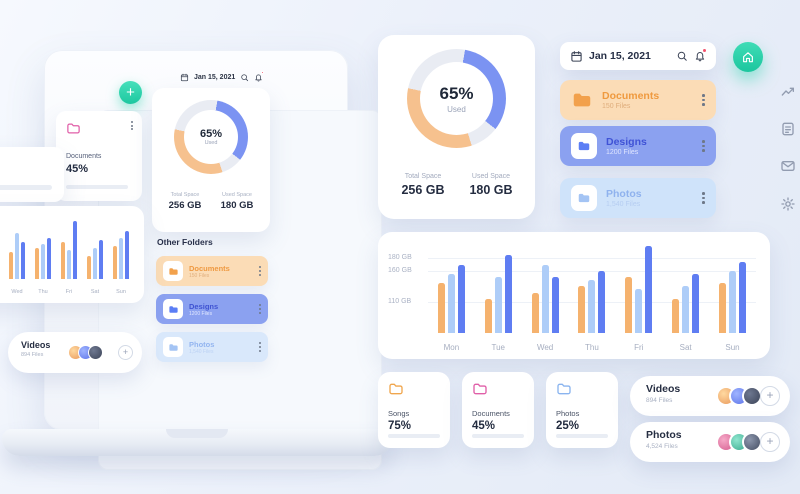  I want to click on folder-item-photos: Photos 1,540 Files, so click(212, 347).